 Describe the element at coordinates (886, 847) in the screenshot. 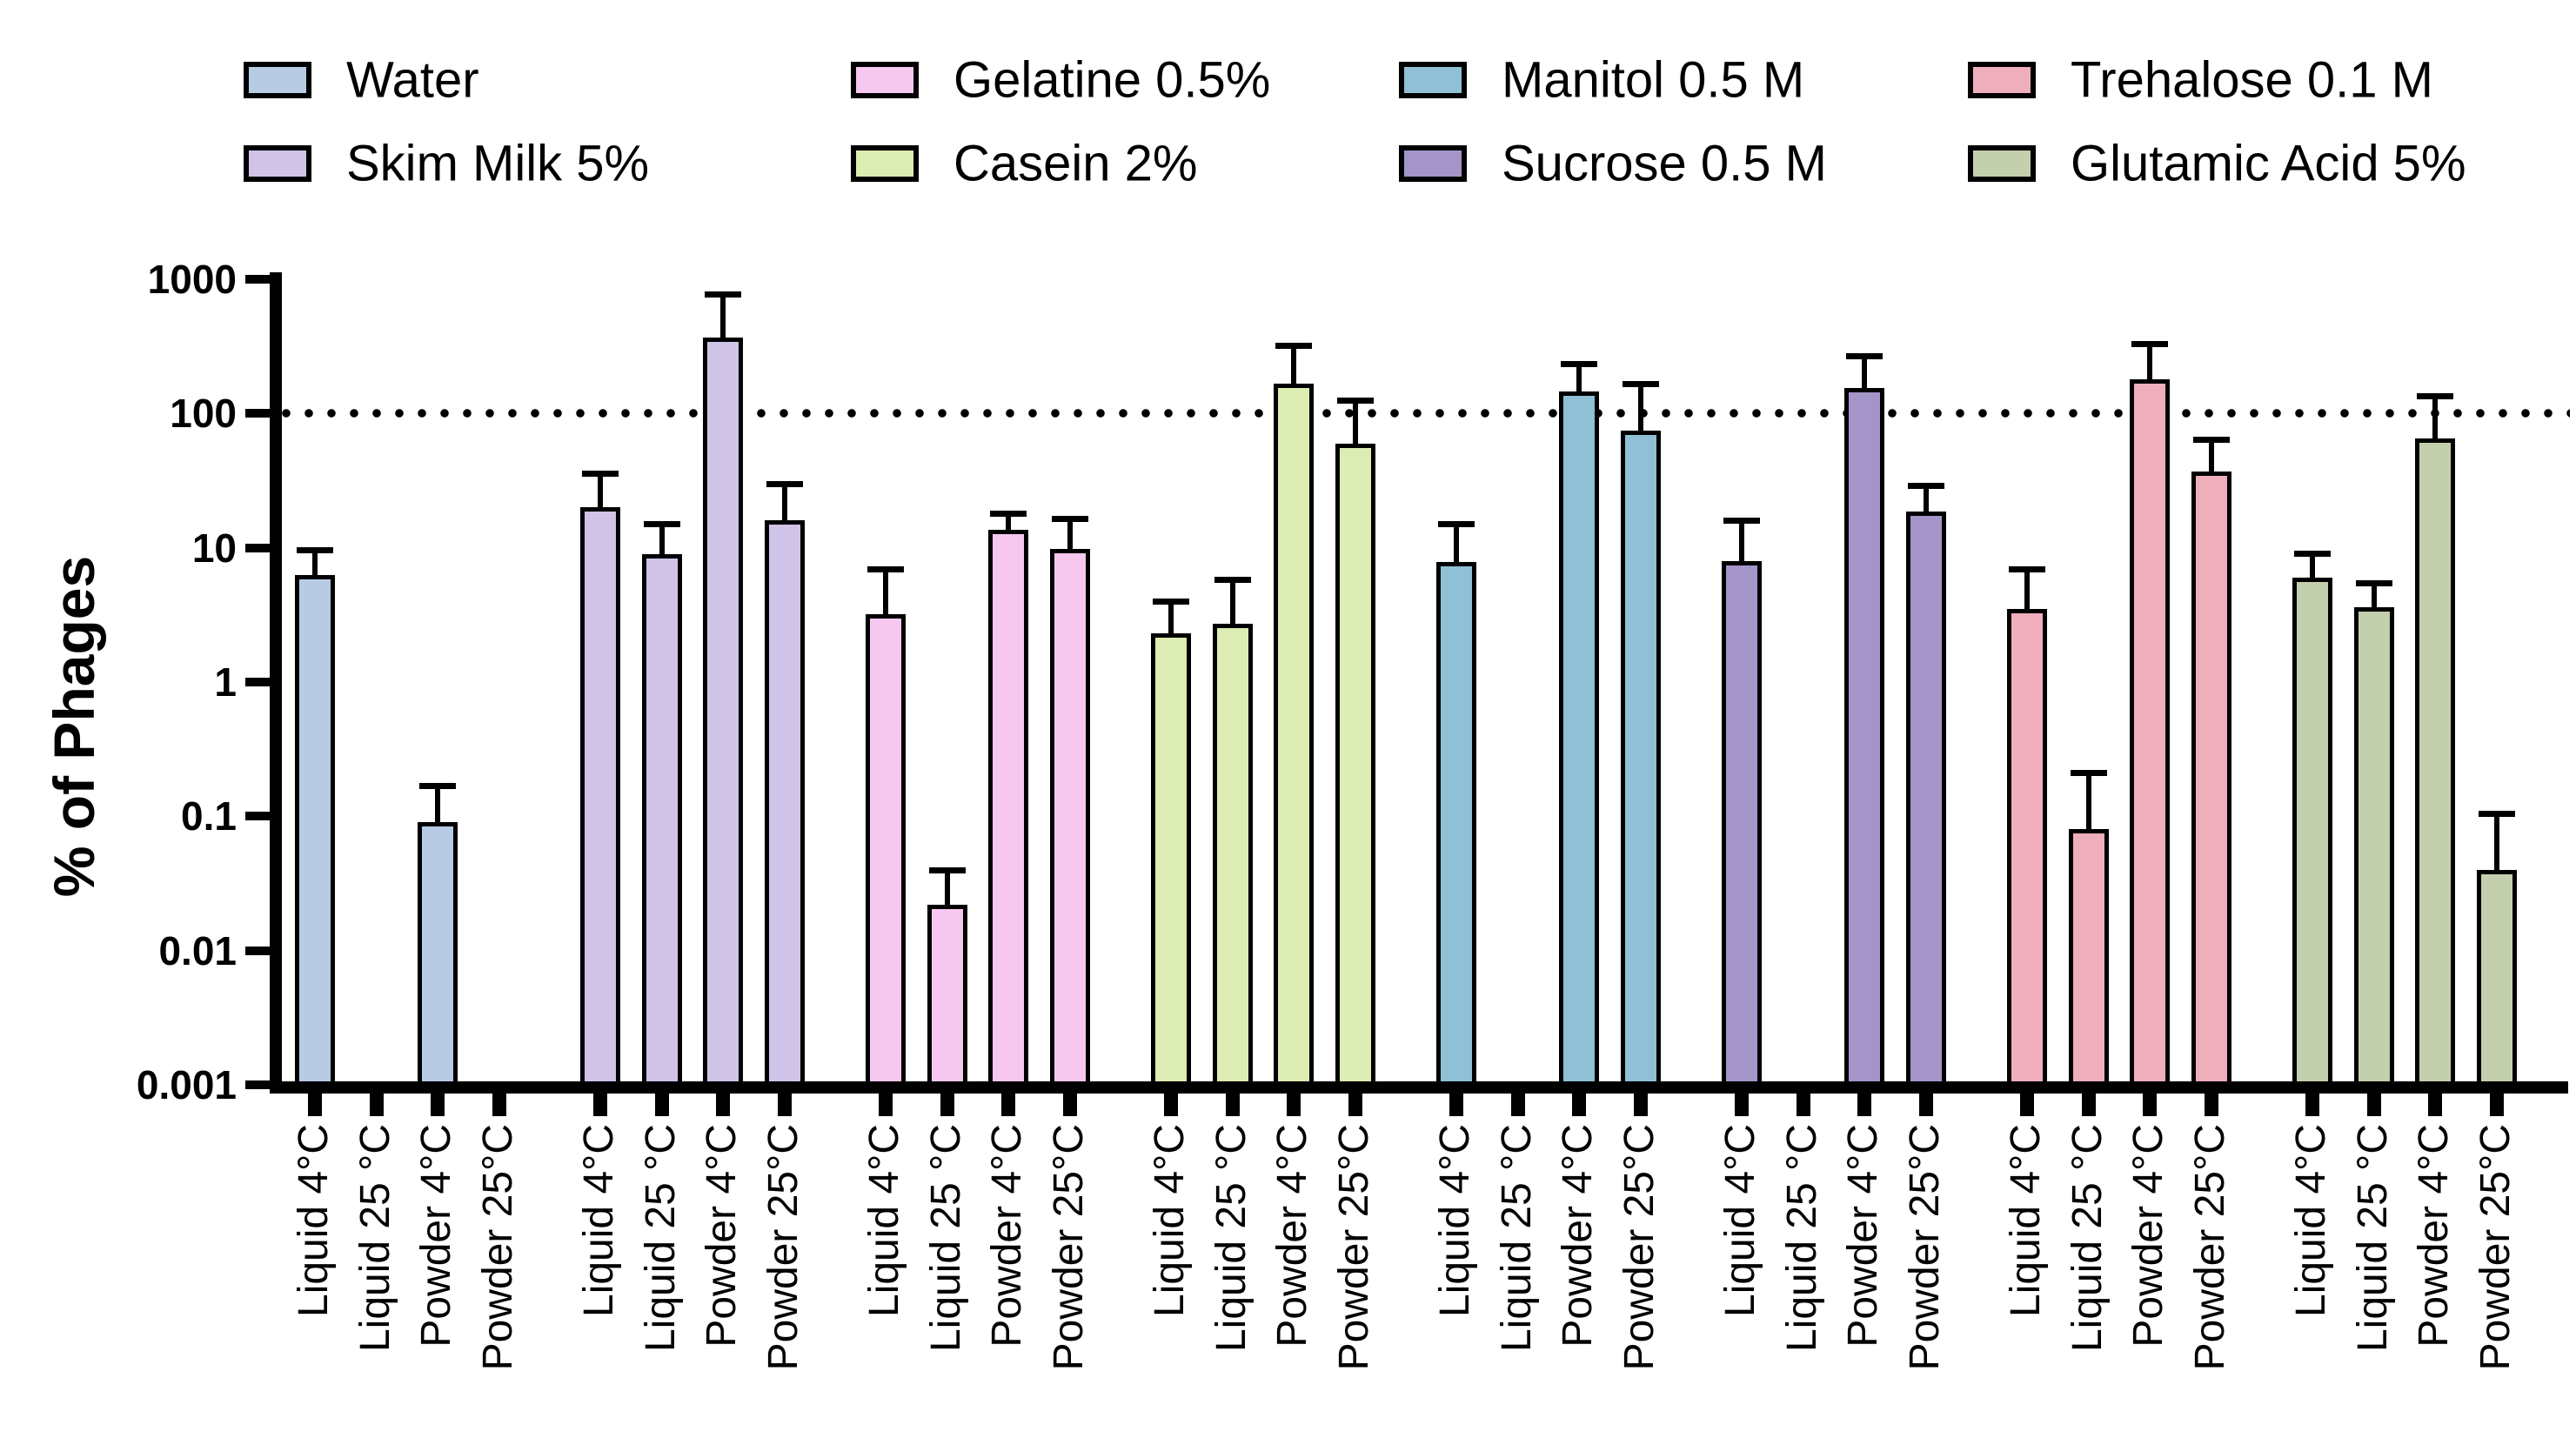

I see `bar-gelatine-0-5--liquid-4-c` at that location.